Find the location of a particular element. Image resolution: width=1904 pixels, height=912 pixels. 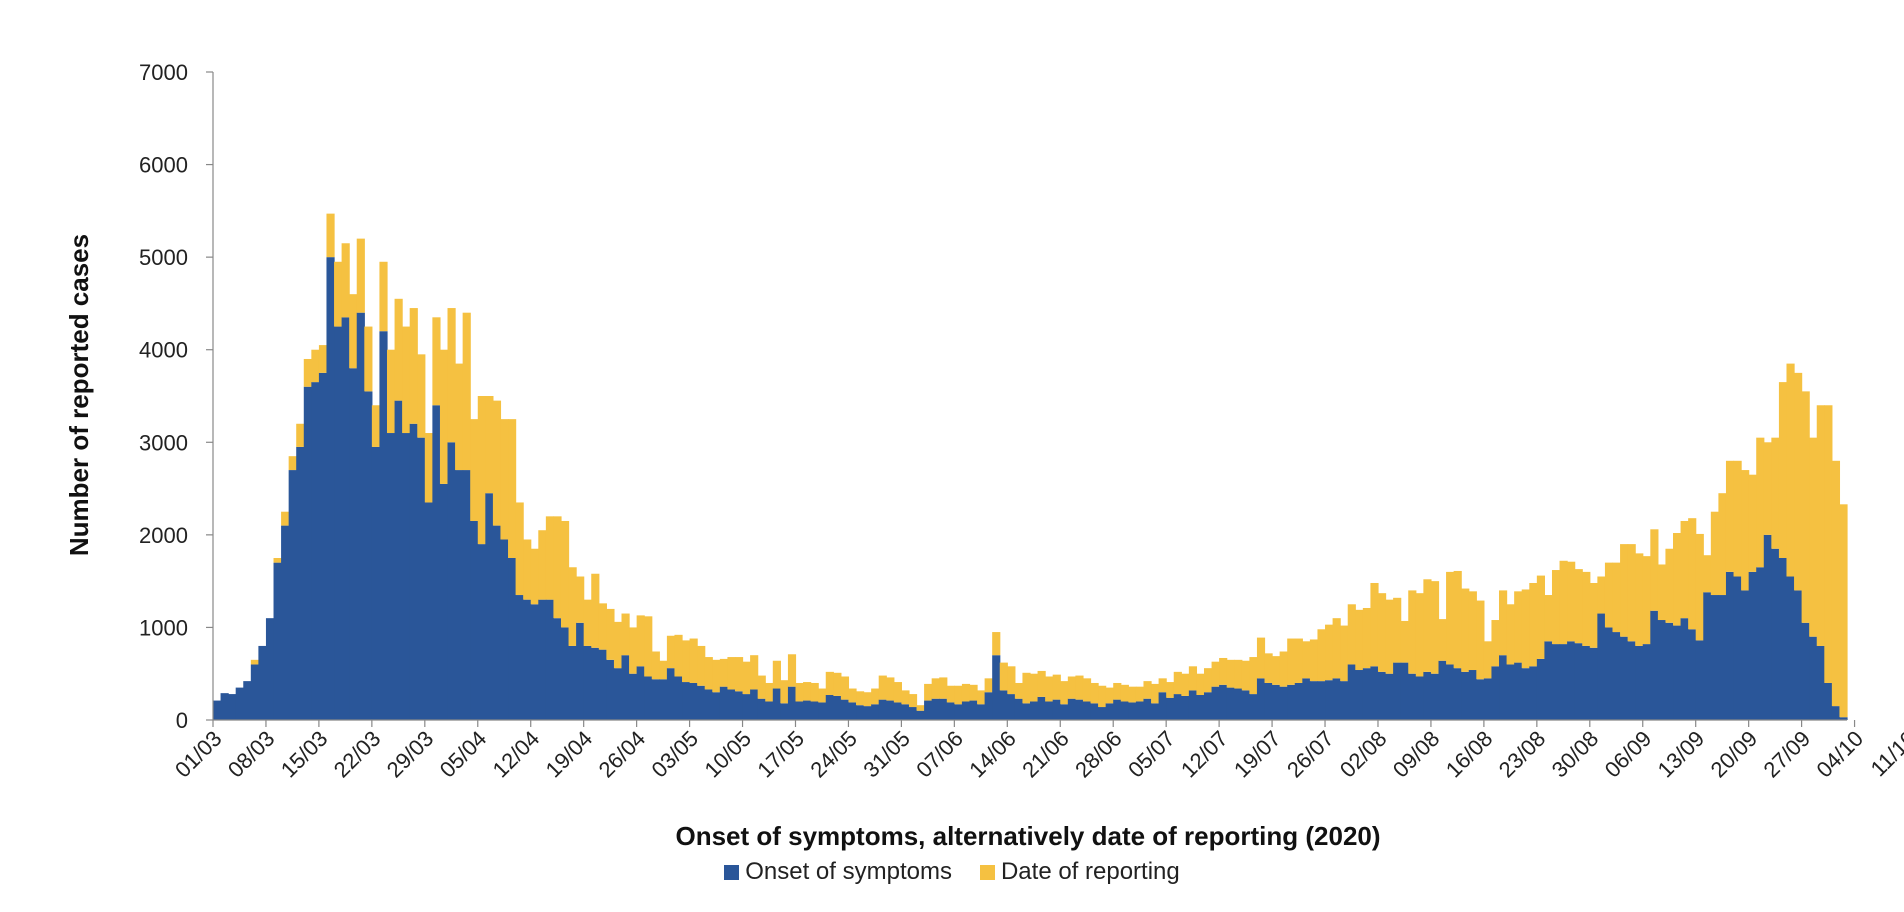

x-tick-label: 02/08 is located at coordinates (1363, 754).